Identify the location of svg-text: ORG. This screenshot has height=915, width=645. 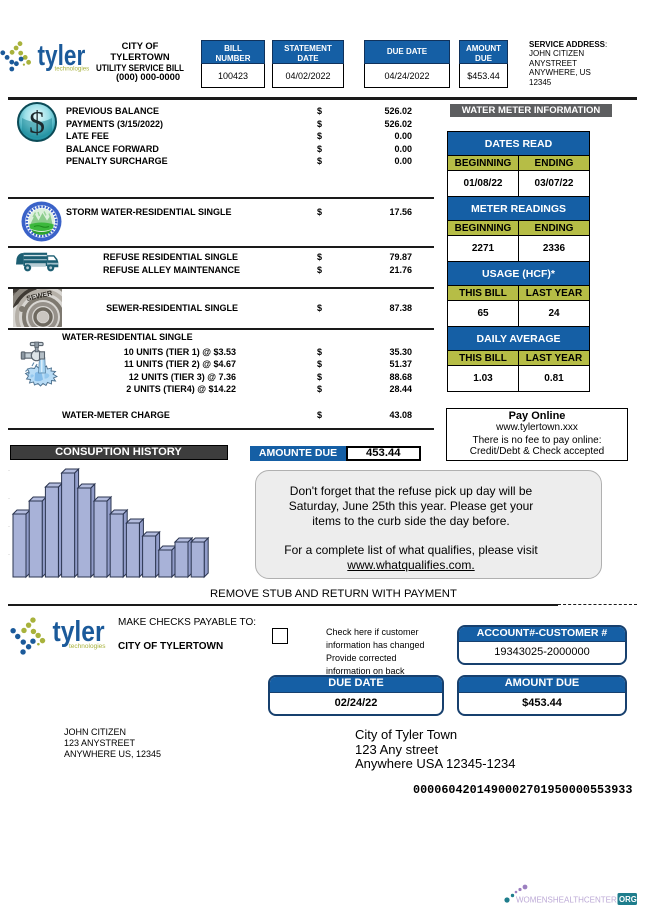
(628, 899).